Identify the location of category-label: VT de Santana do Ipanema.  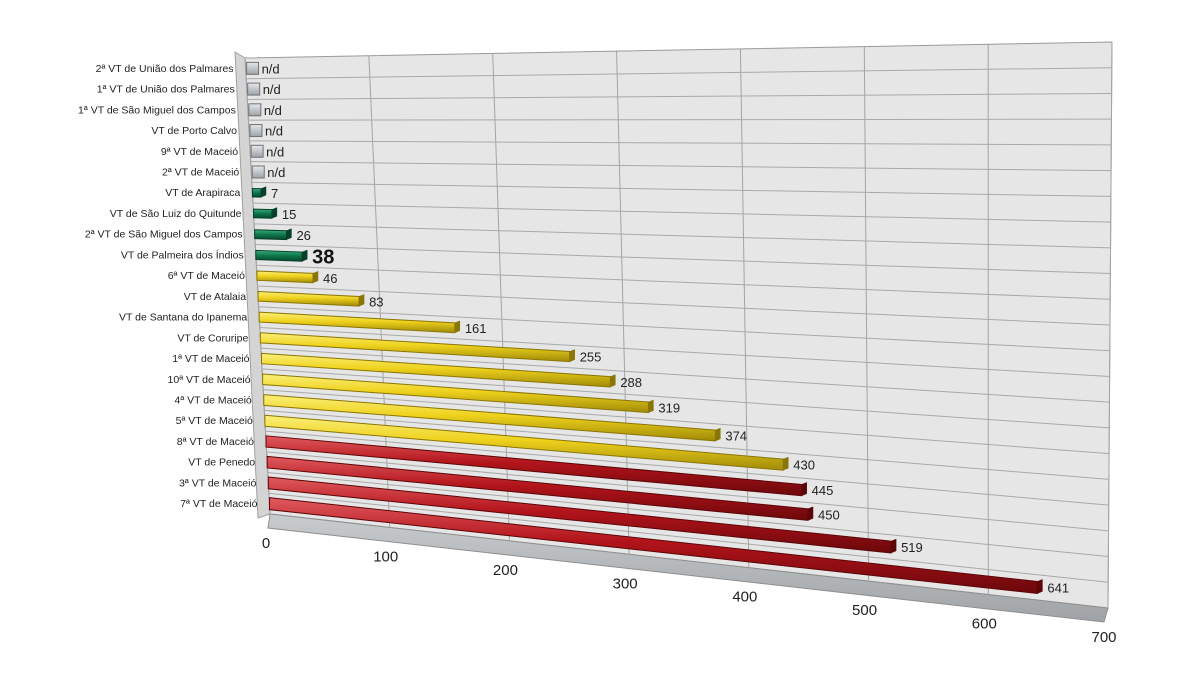
(183, 318).